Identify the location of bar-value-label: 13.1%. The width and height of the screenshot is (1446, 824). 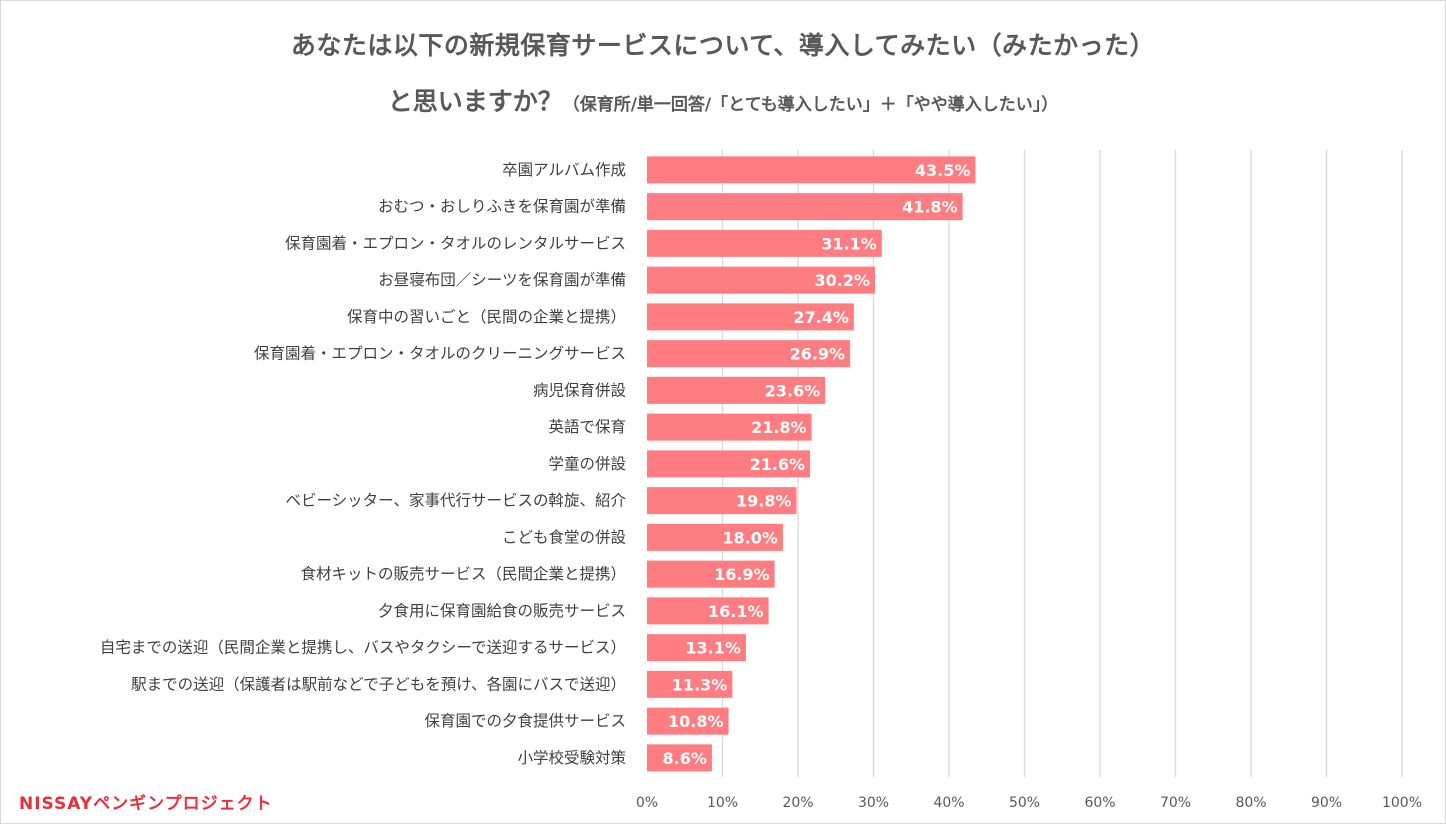
(713, 648).